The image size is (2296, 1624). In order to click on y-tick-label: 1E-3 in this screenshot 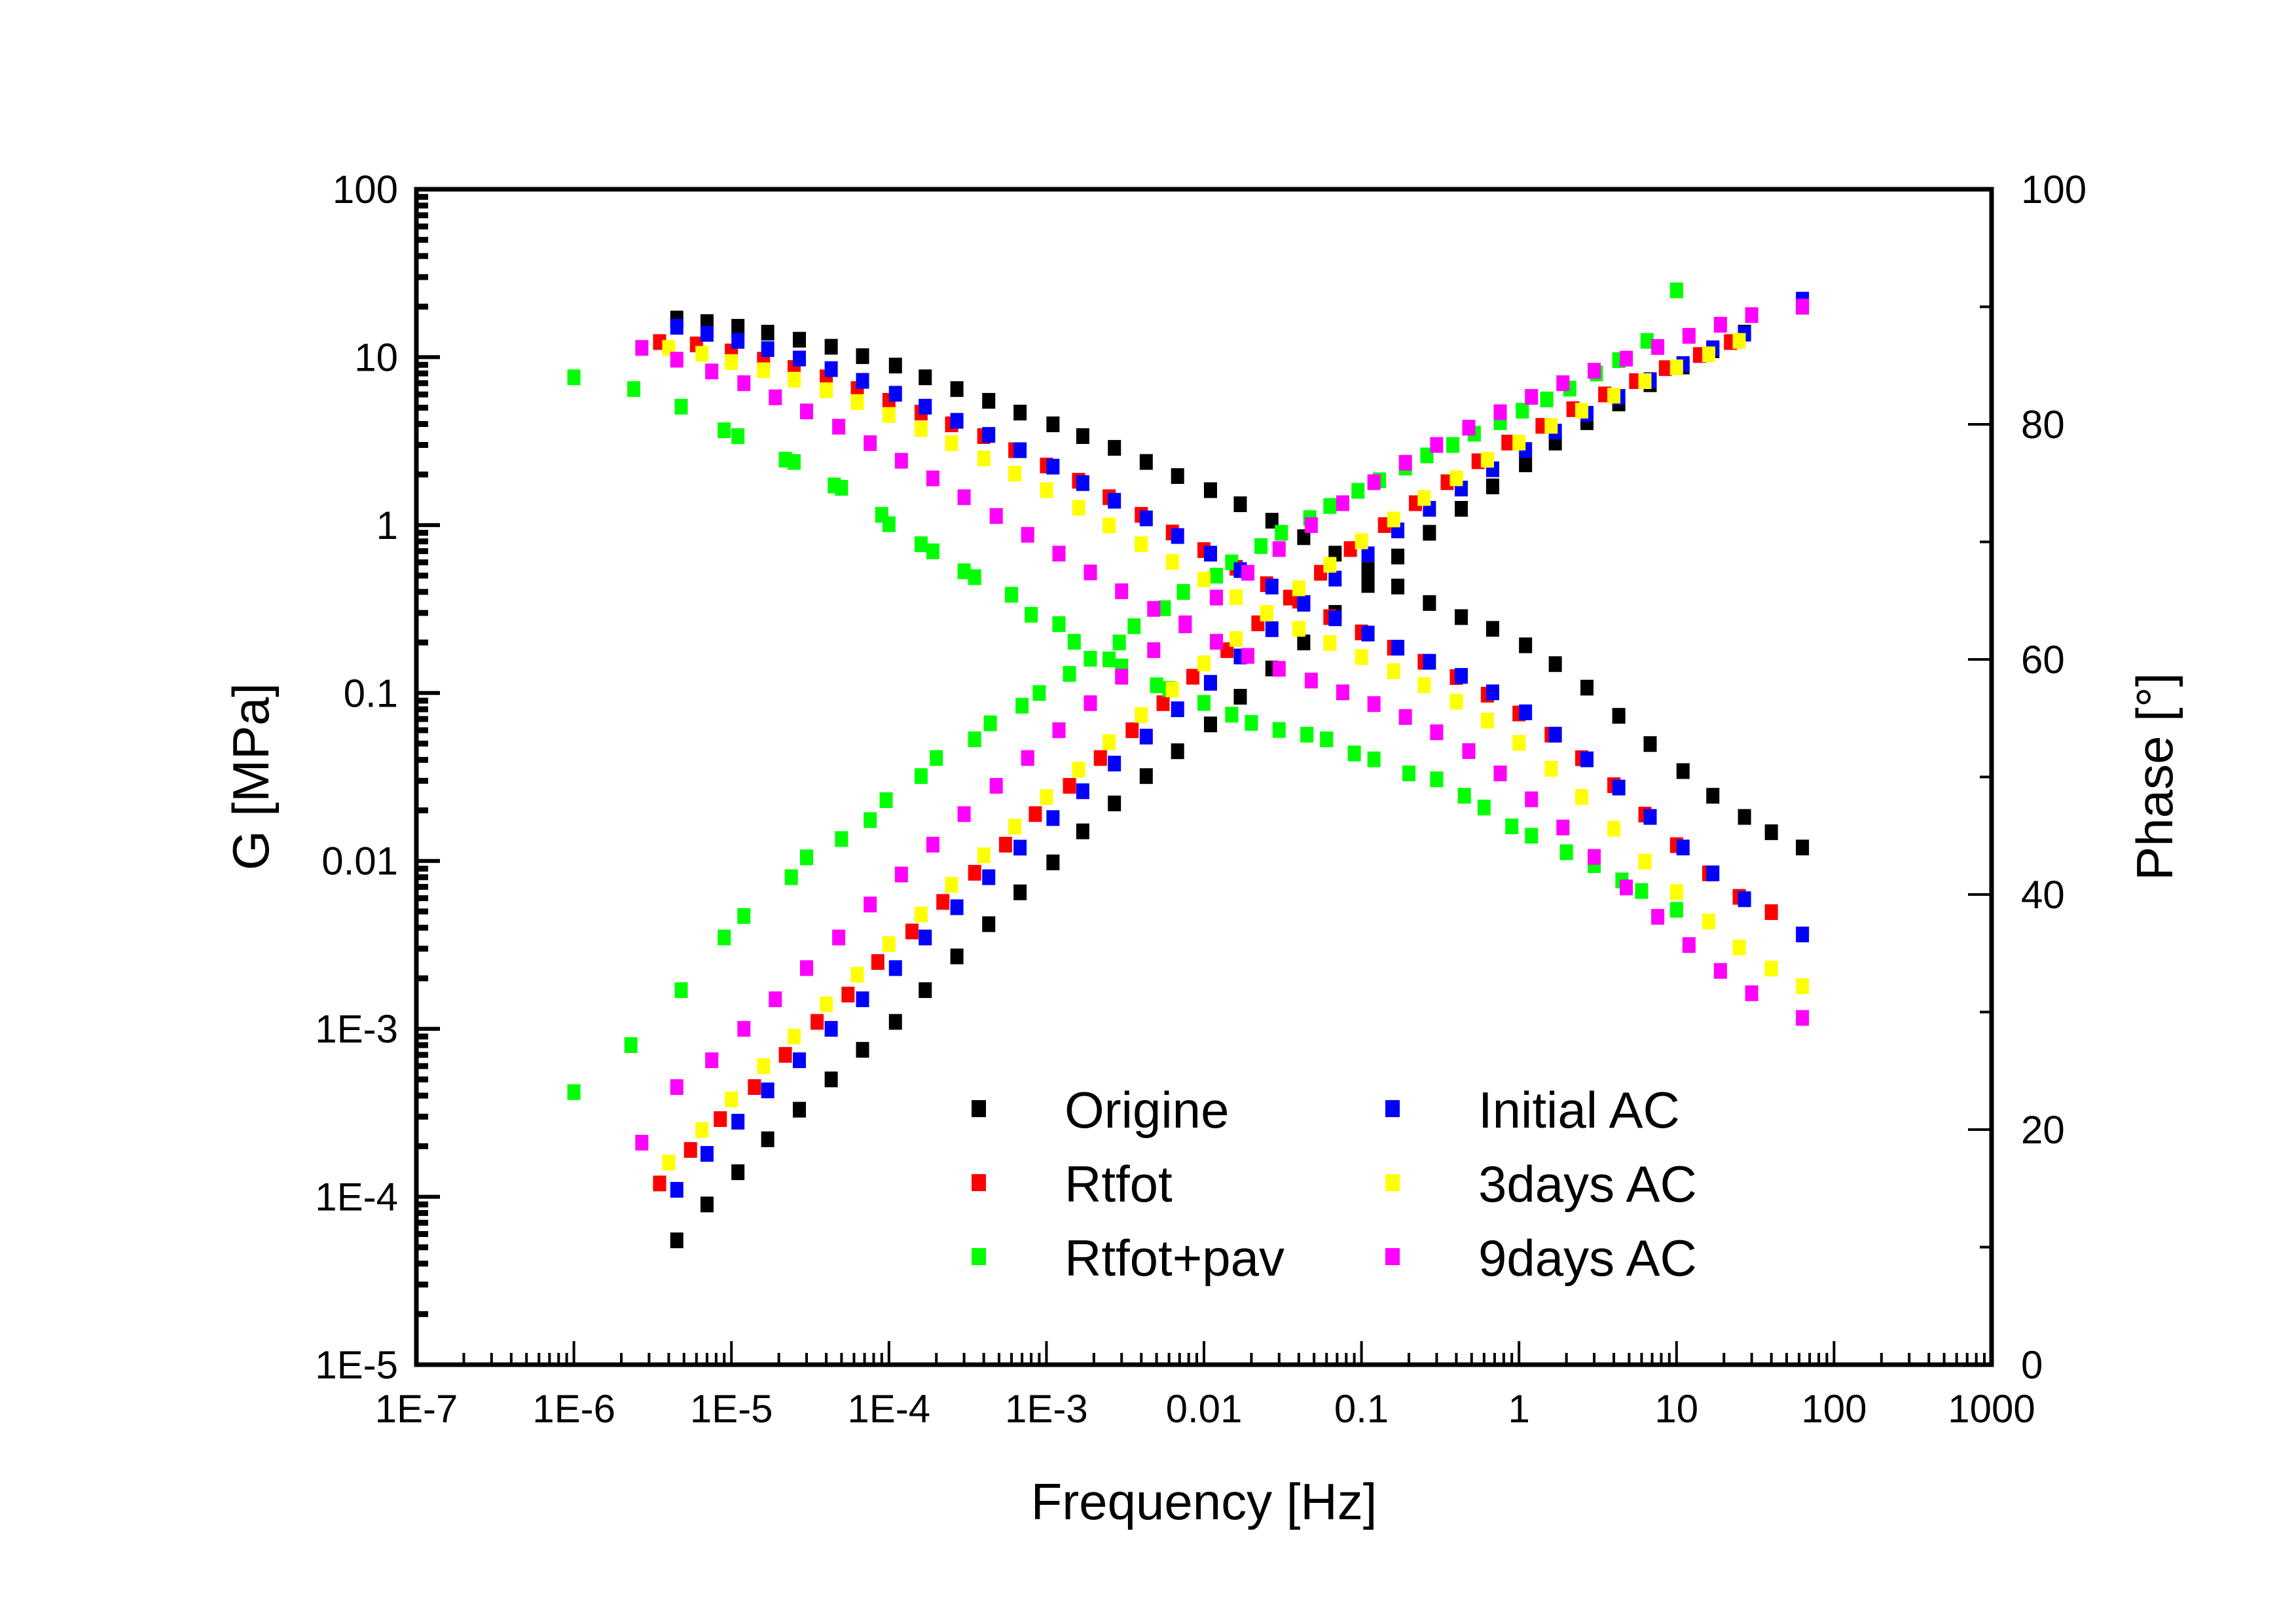, I will do `click(356, 1029)`.